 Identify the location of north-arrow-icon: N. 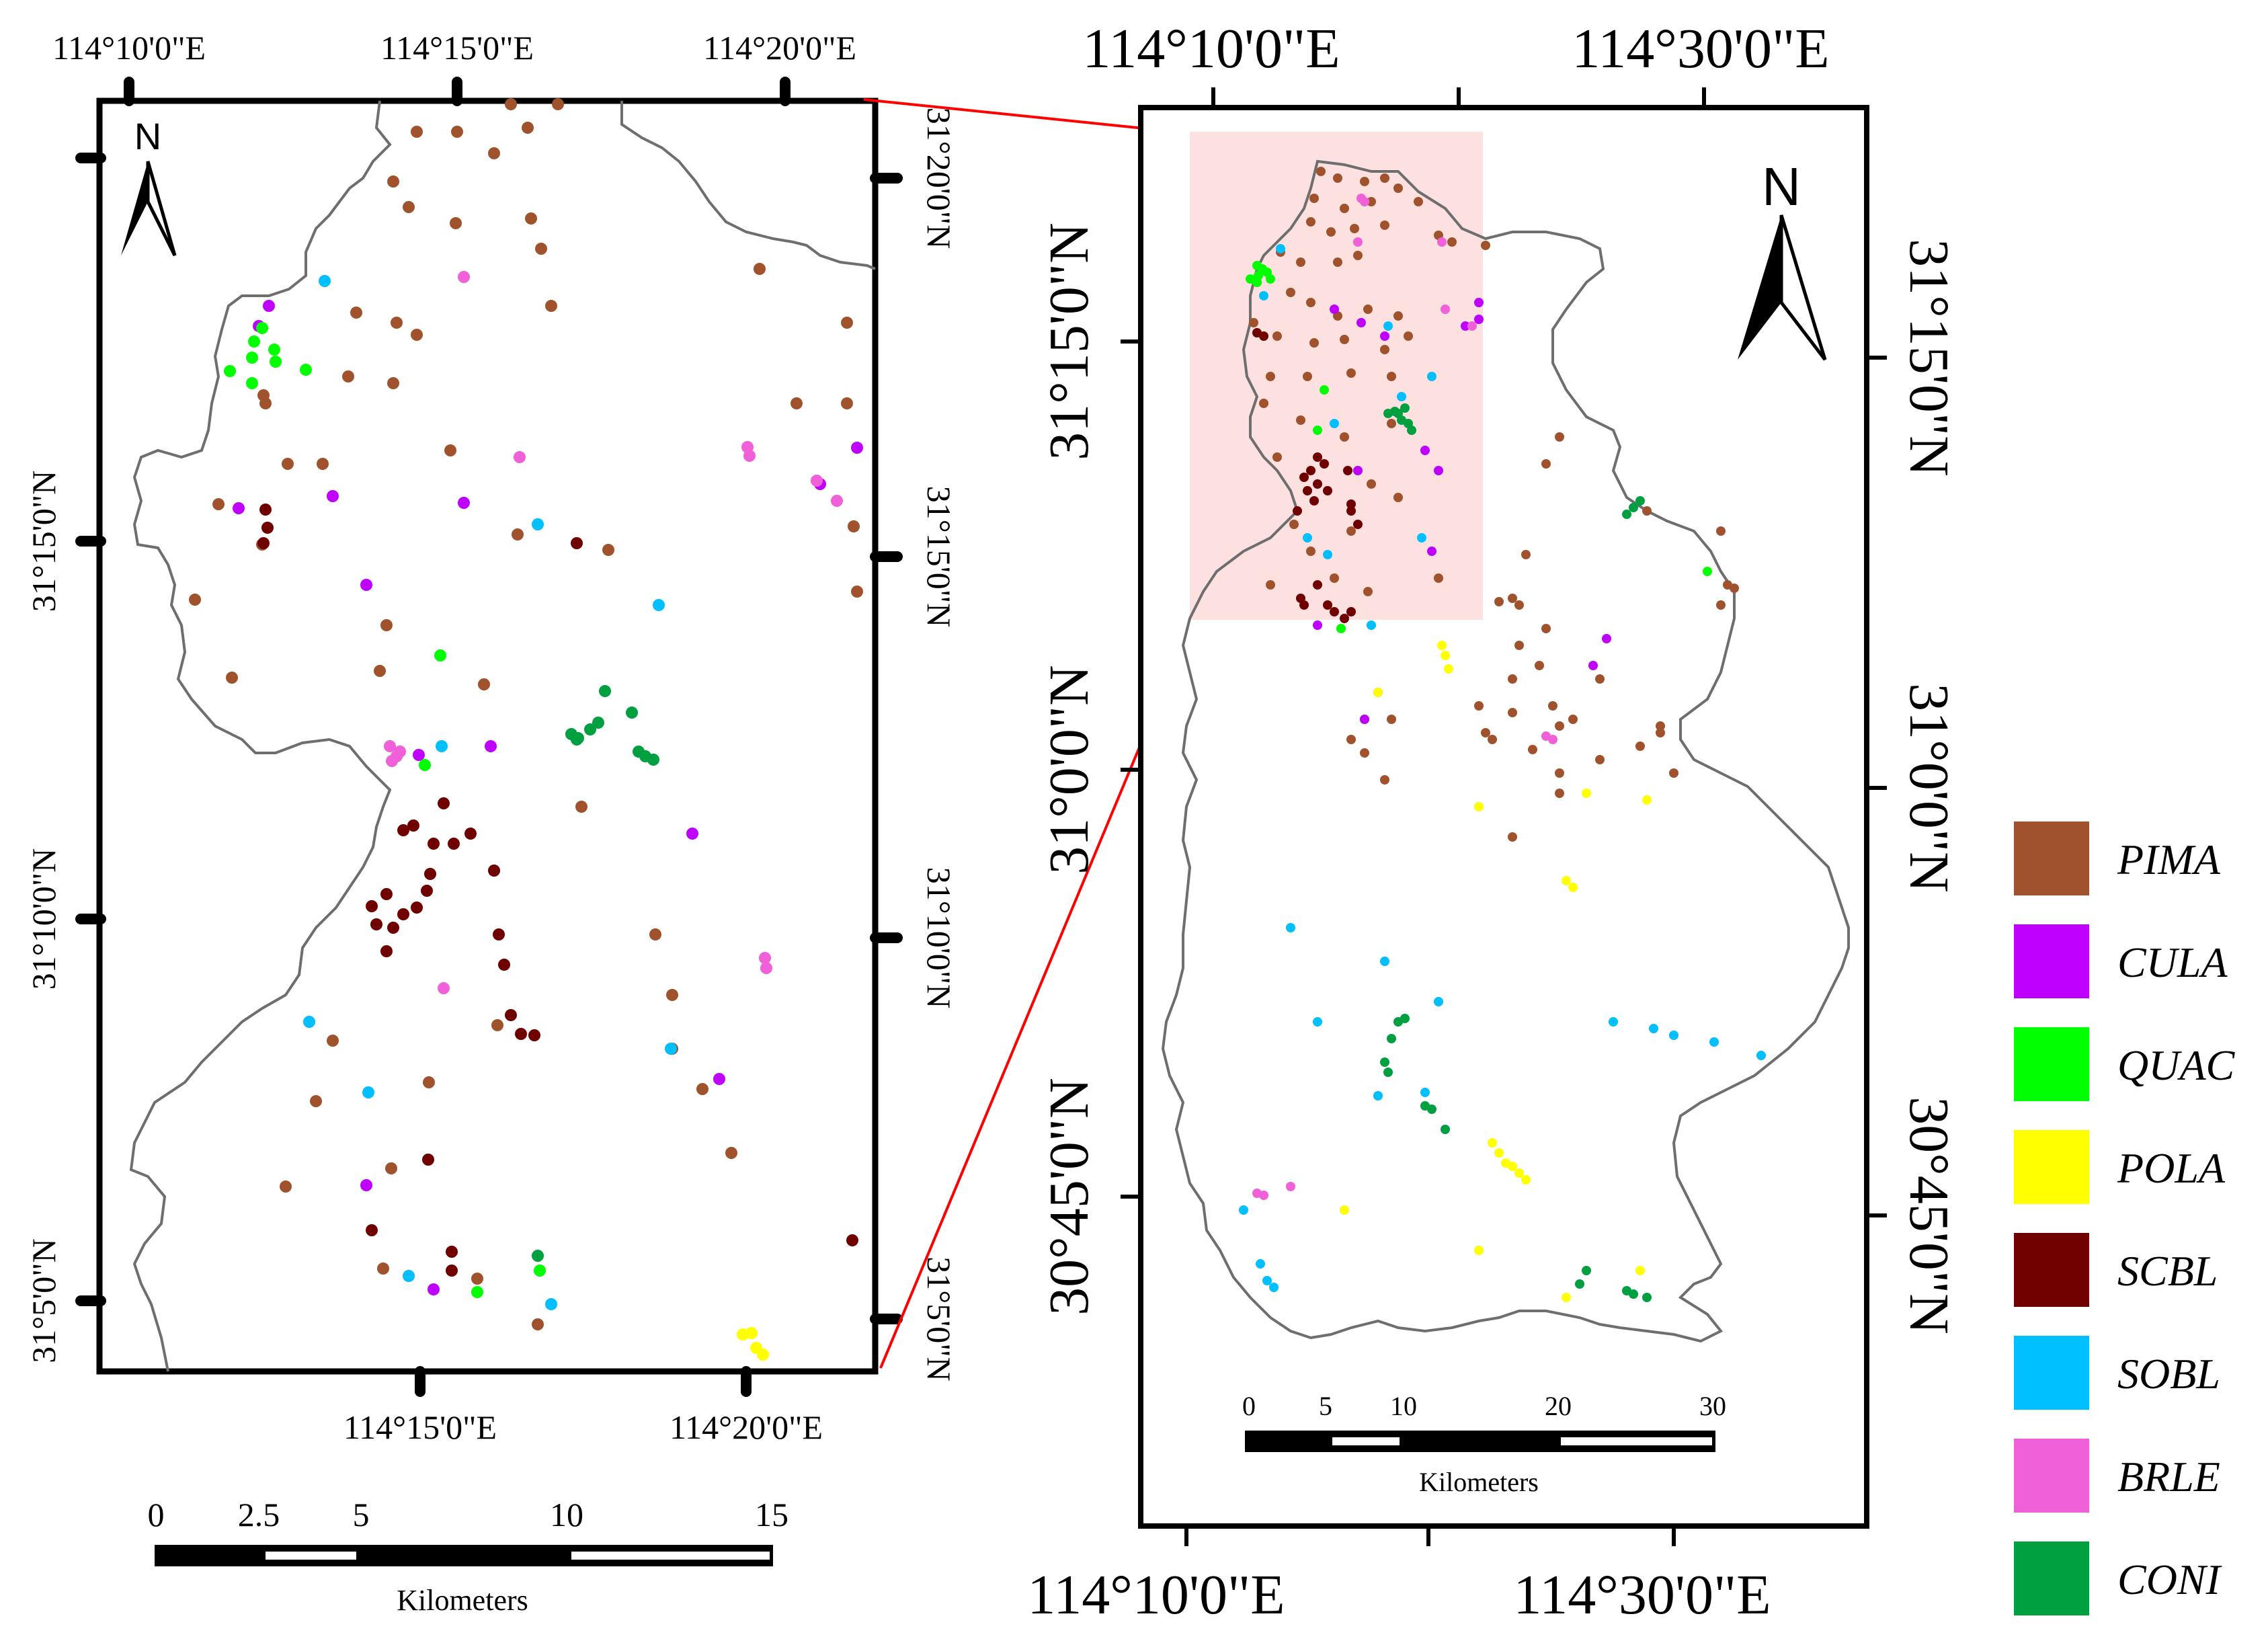
(149, 186).